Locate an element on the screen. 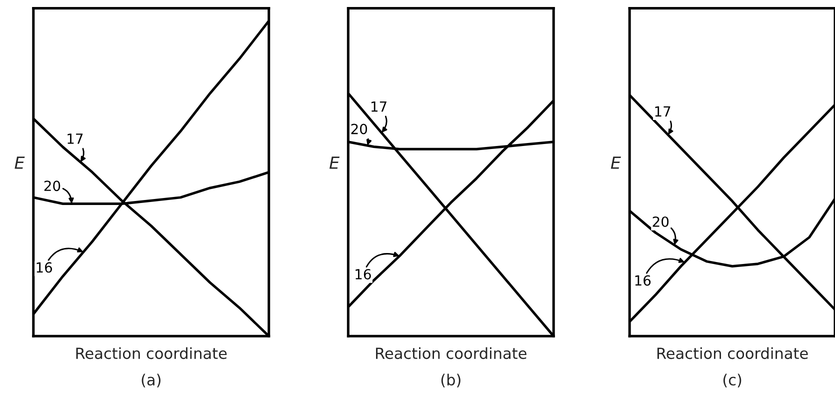 The image size is (835, 415). text: (a) is located at coordinates (151, 381).